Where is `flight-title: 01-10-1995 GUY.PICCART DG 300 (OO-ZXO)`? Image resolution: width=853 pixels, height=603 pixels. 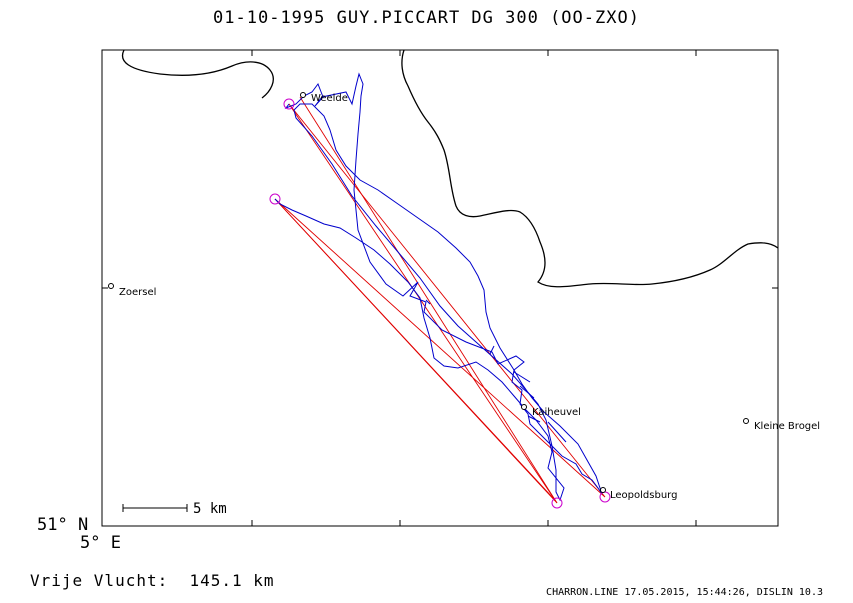
flight-title: 01-10-1995 GUY.PICCART DG 300 (OO-ZXO) is located at coordinates (426, 18).